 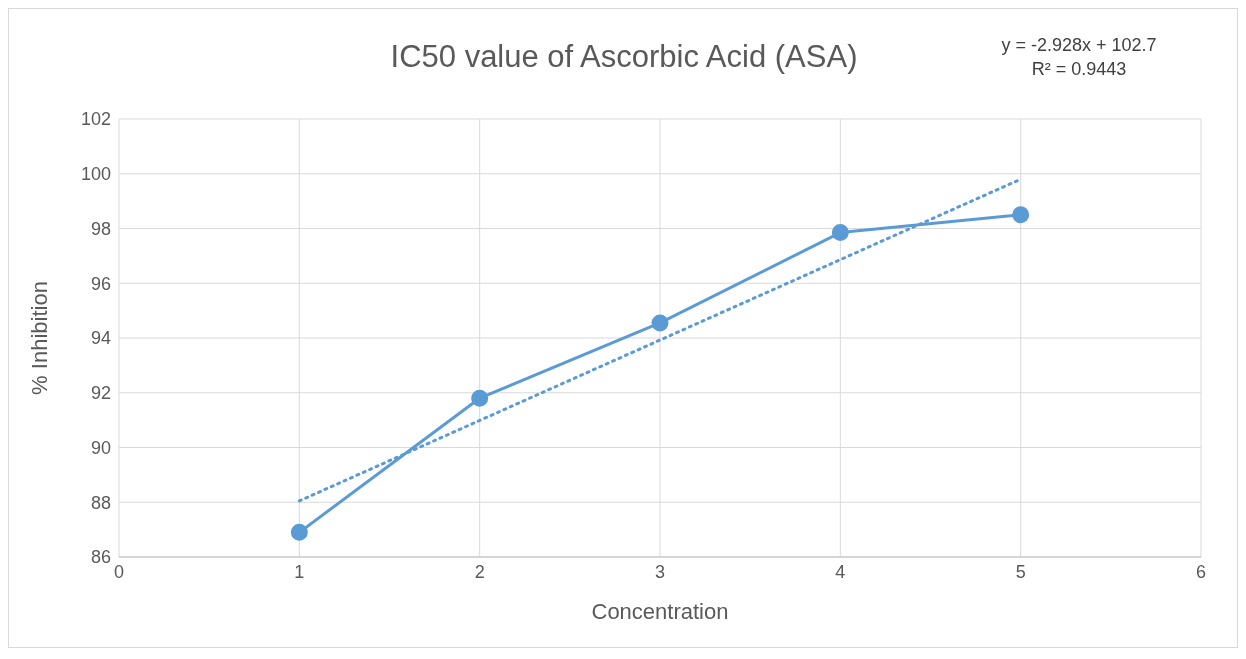 I want to click on x-tick-label: 6, so click(x=1201, y=571).